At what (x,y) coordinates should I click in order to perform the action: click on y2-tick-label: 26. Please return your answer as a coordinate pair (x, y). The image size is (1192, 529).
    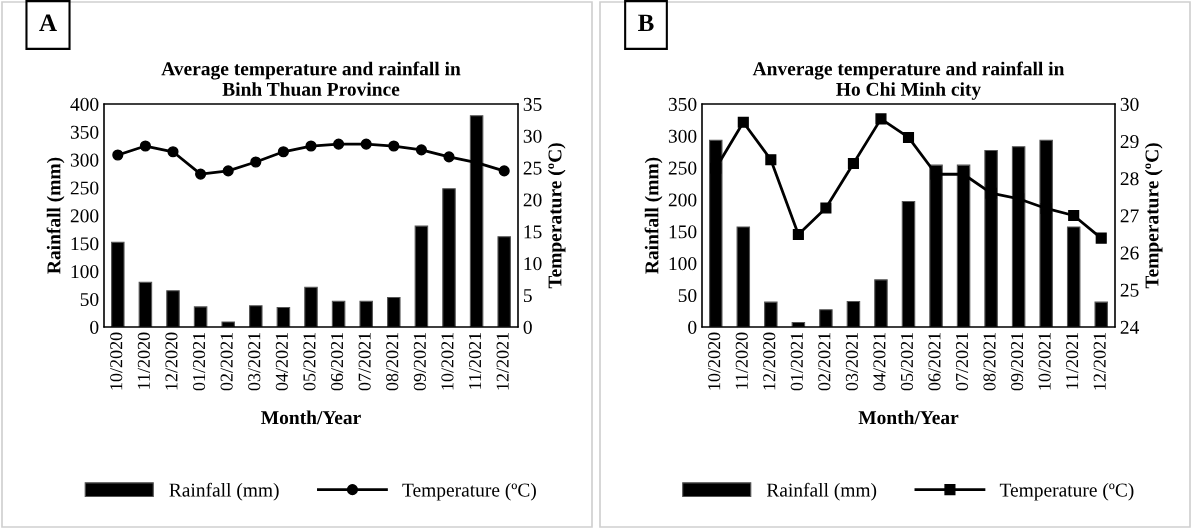
    Looking at the image, I should click on (1129, 253).